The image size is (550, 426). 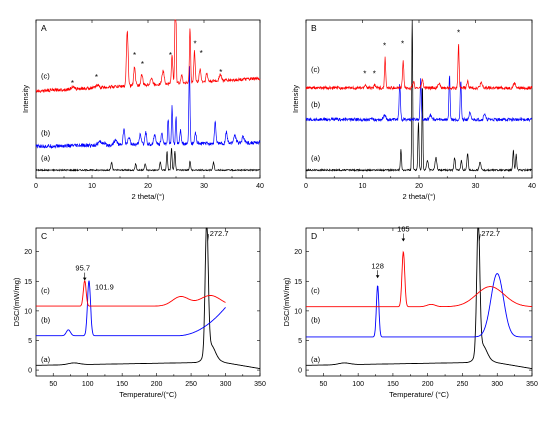 I want to click on peak-value-label: 165, so click(x=403, y=229).